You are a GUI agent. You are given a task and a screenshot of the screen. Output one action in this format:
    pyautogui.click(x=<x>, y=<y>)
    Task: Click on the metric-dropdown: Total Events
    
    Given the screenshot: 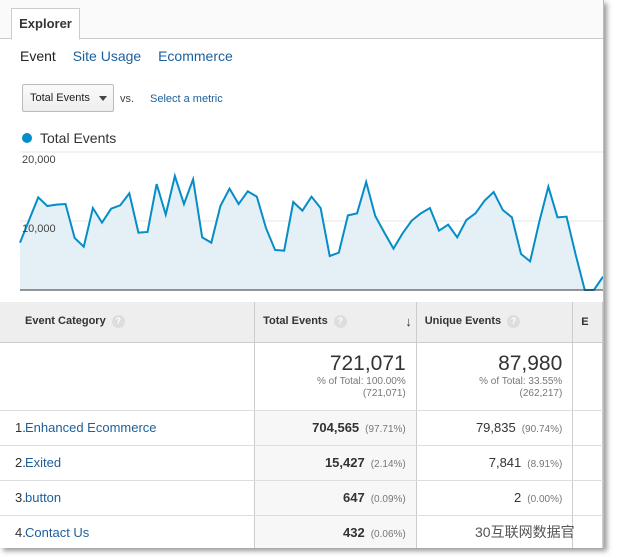 What is the action you would take?
    pyautogui.click(x=68, y=98)
    